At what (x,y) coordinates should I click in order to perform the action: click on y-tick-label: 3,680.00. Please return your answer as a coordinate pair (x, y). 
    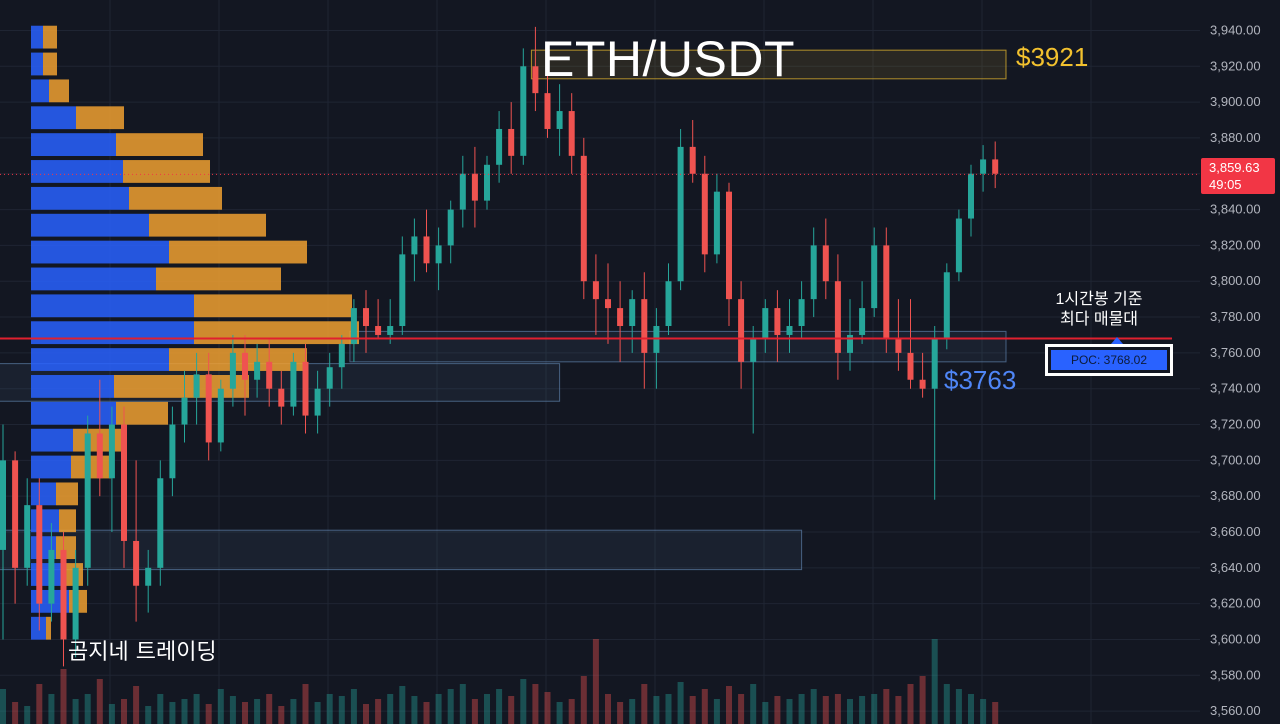
    Looking at the image, I should click on (1235, 495).